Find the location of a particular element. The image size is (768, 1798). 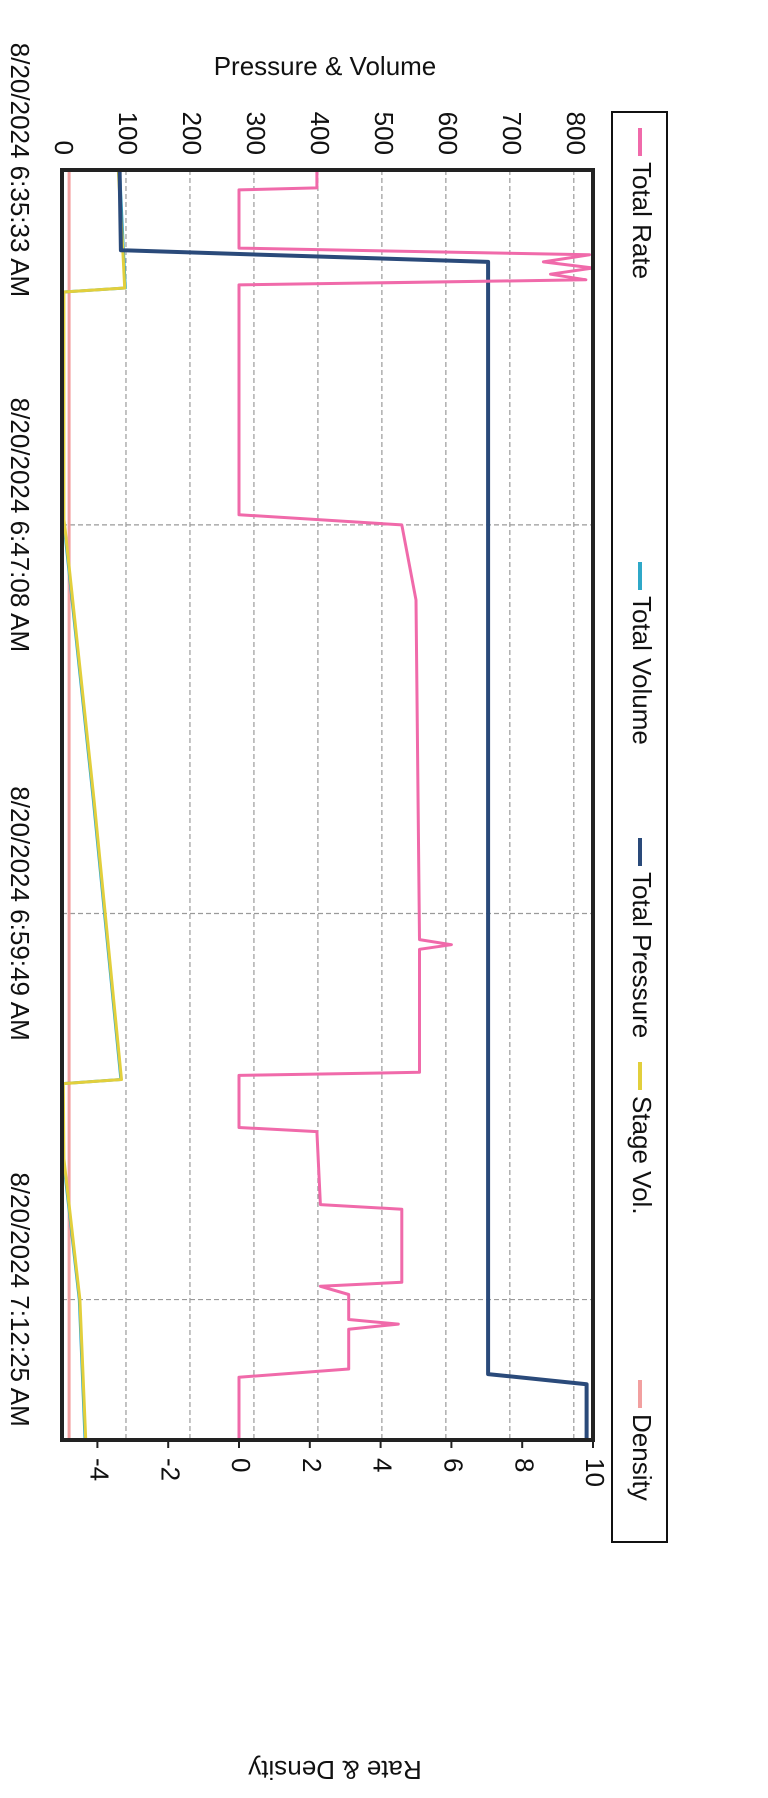

y-tick-label: 300 is located at coordinates (256, 133).